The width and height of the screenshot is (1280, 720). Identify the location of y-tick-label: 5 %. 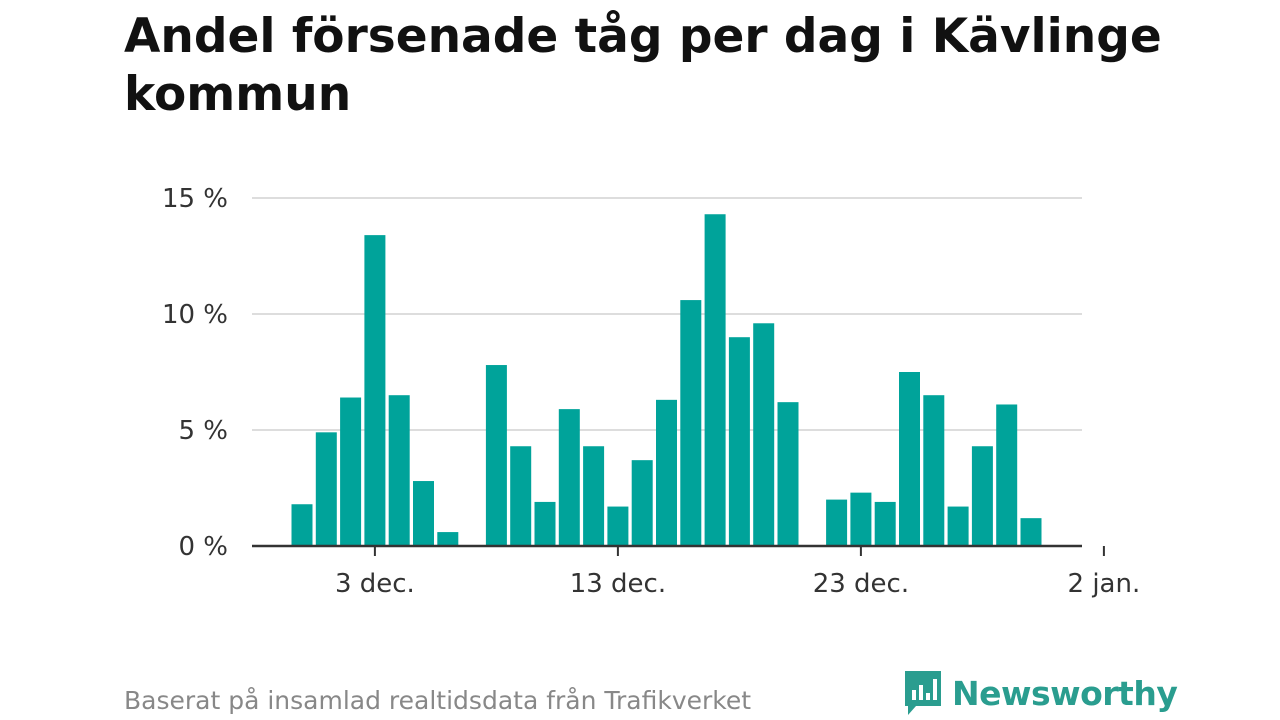
(203, 431).